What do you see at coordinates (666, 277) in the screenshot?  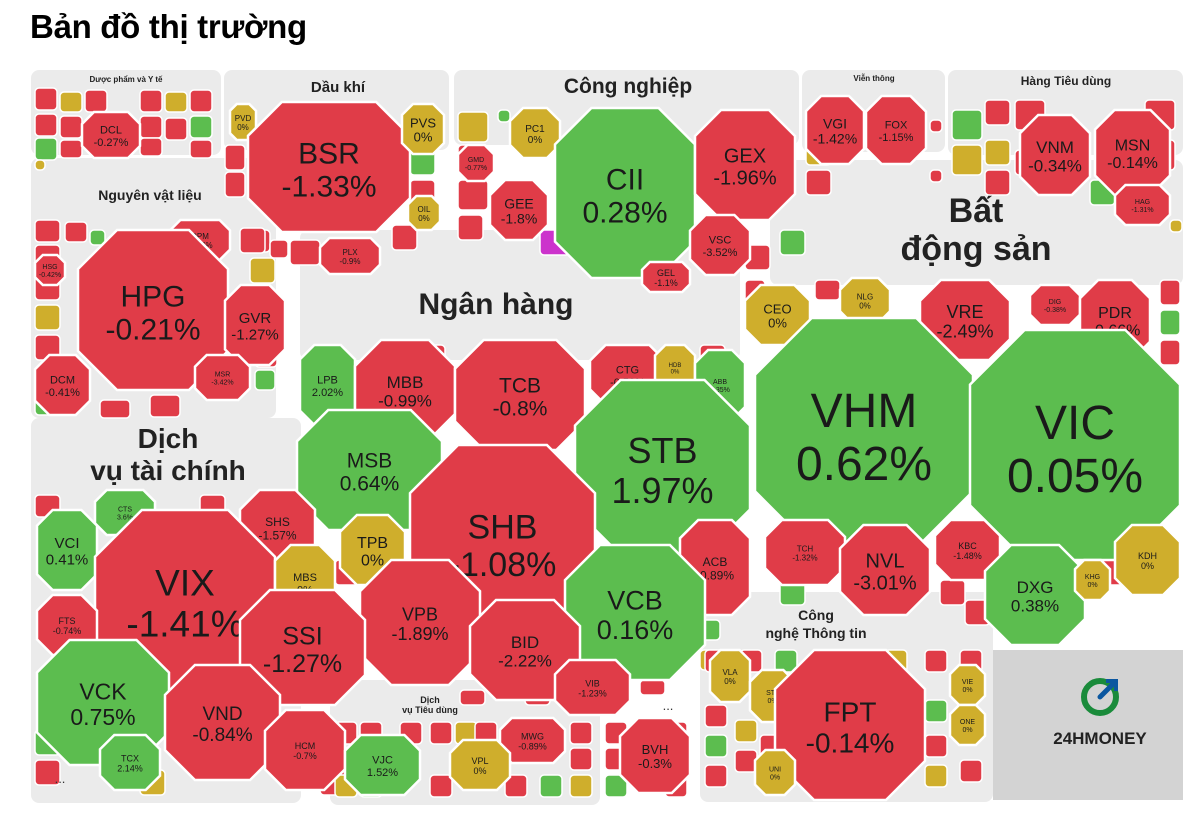 I see `stock-tile-gel: GEL-1.1%` at bounding box center [666, 277].